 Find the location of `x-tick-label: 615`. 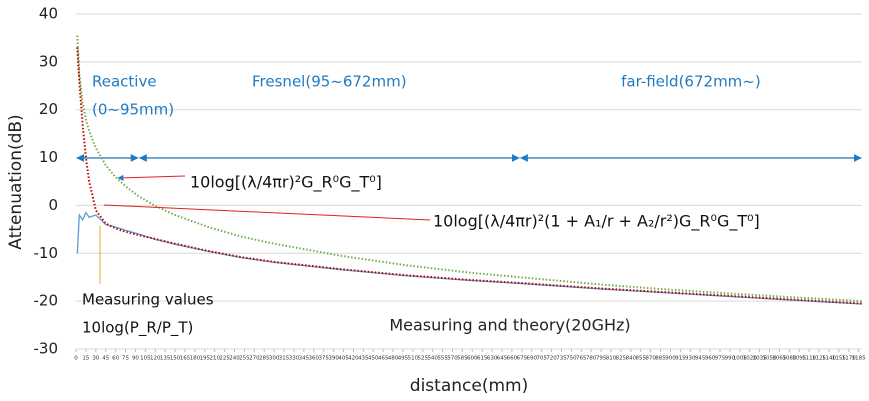

x-tick-label: 615 is located at coordinates (482, 359).